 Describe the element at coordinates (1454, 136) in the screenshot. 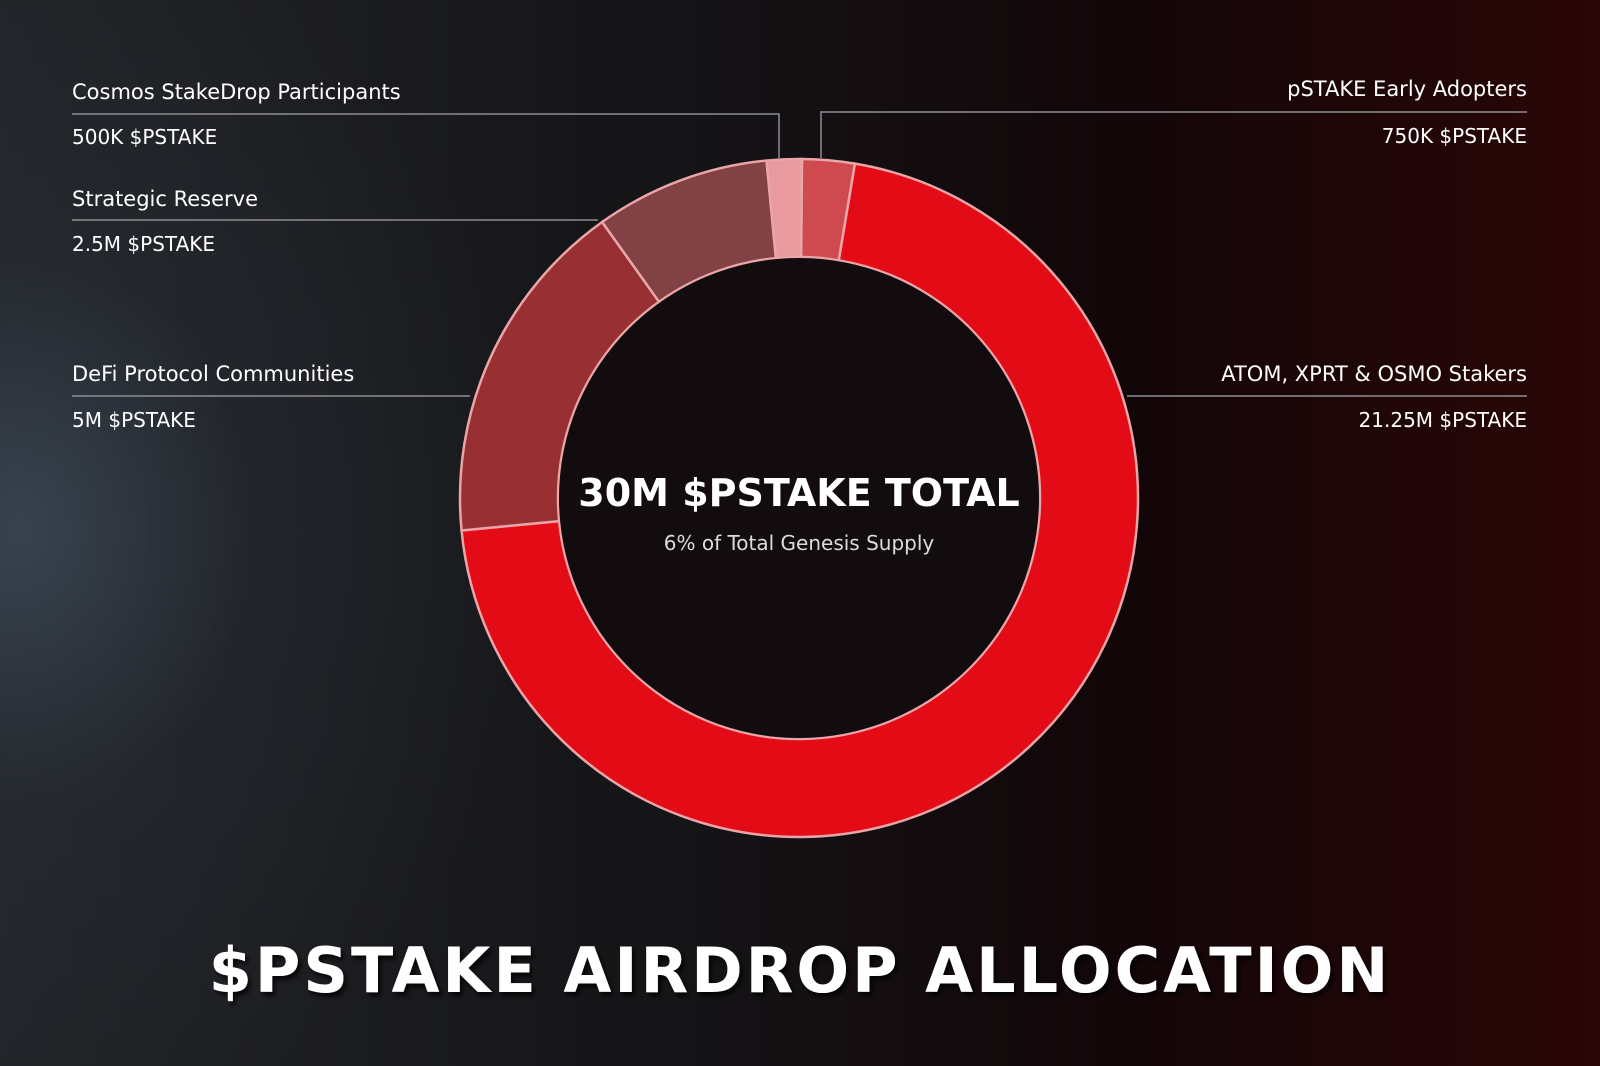

I see `callout-value: 750K $PSTAKE` at that location.